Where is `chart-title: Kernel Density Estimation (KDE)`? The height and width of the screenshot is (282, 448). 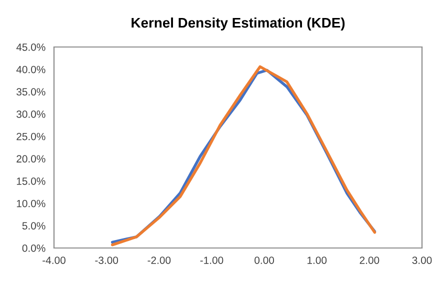
chart-title: Kernel Density Estimation (KDE) is located at coordinates (238, 23).